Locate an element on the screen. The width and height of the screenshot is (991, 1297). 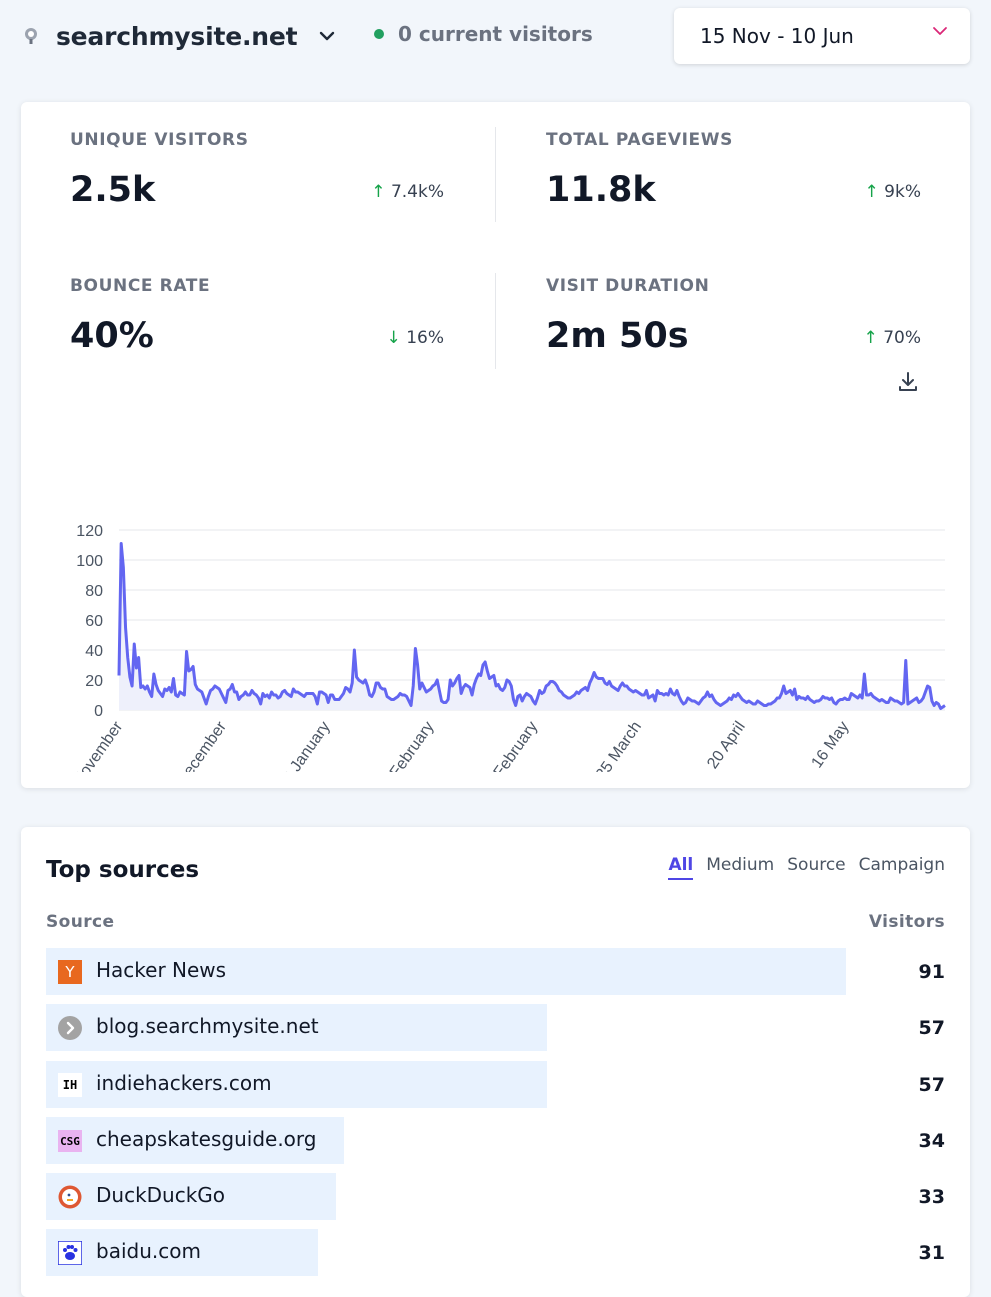
visitors-line is located at coordinates (531, 626).